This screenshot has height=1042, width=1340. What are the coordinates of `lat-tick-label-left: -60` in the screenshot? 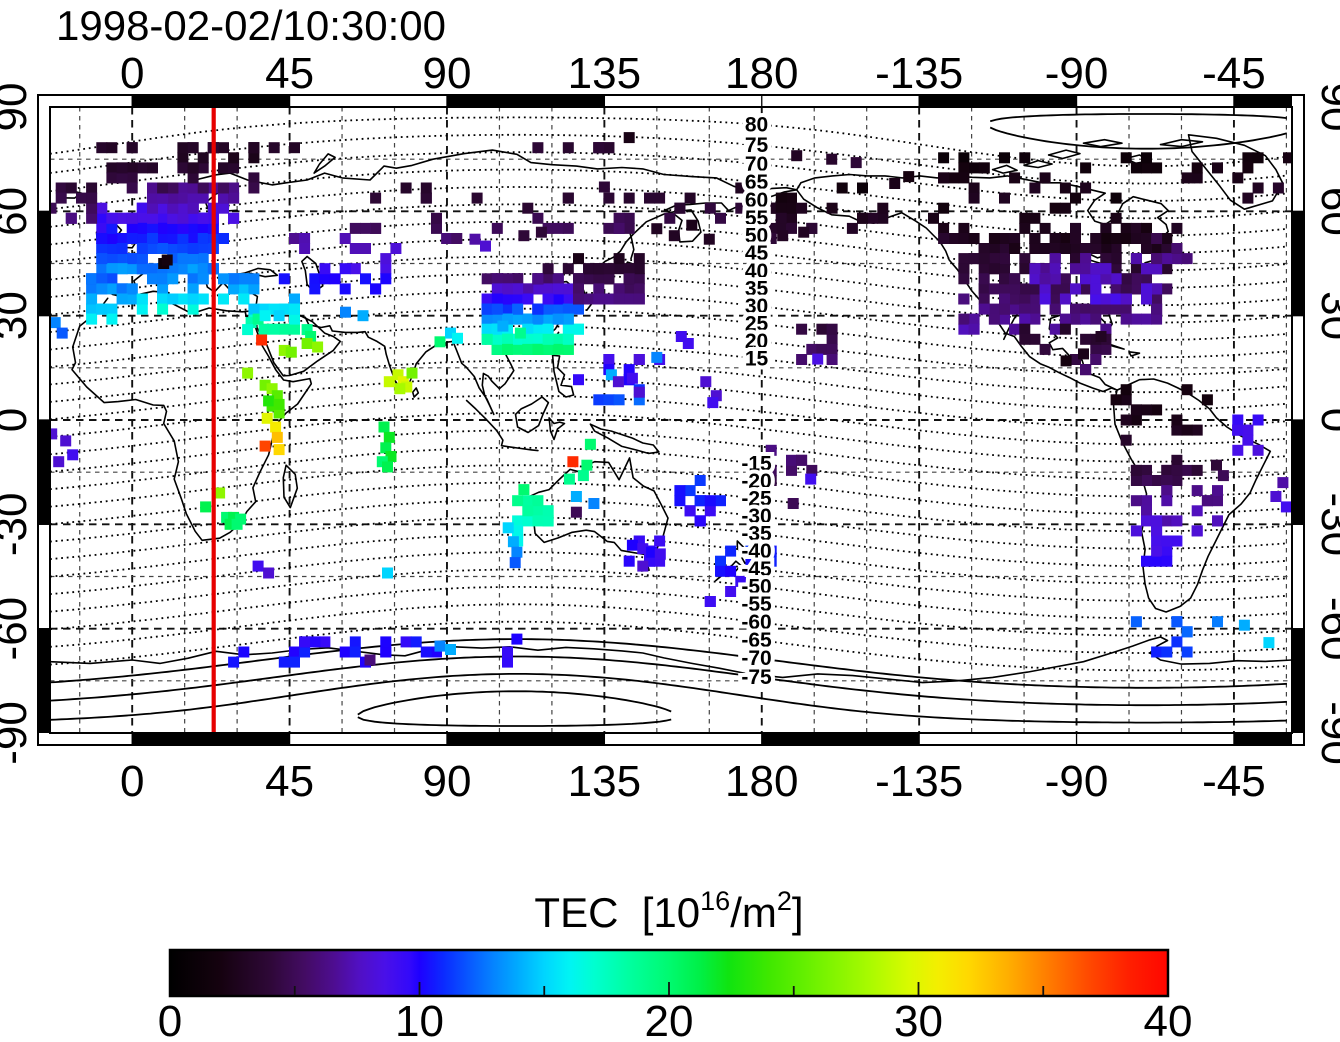 It's located at (18, 629).